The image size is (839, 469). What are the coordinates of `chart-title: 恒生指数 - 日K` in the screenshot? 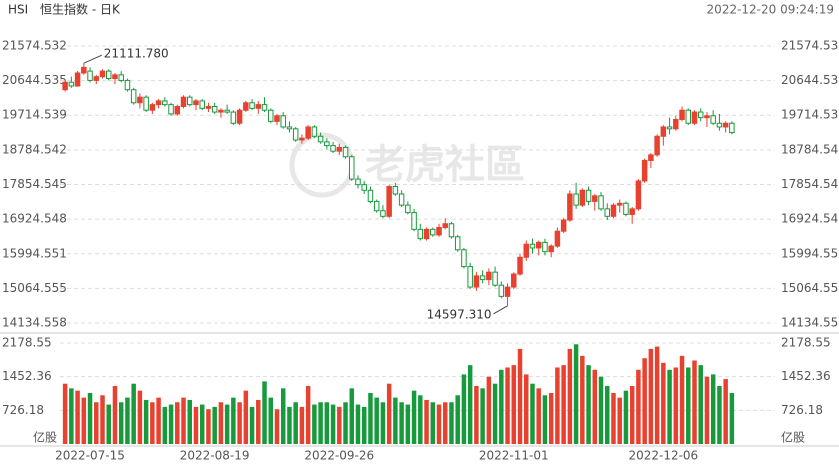 It's located at (80, 9).